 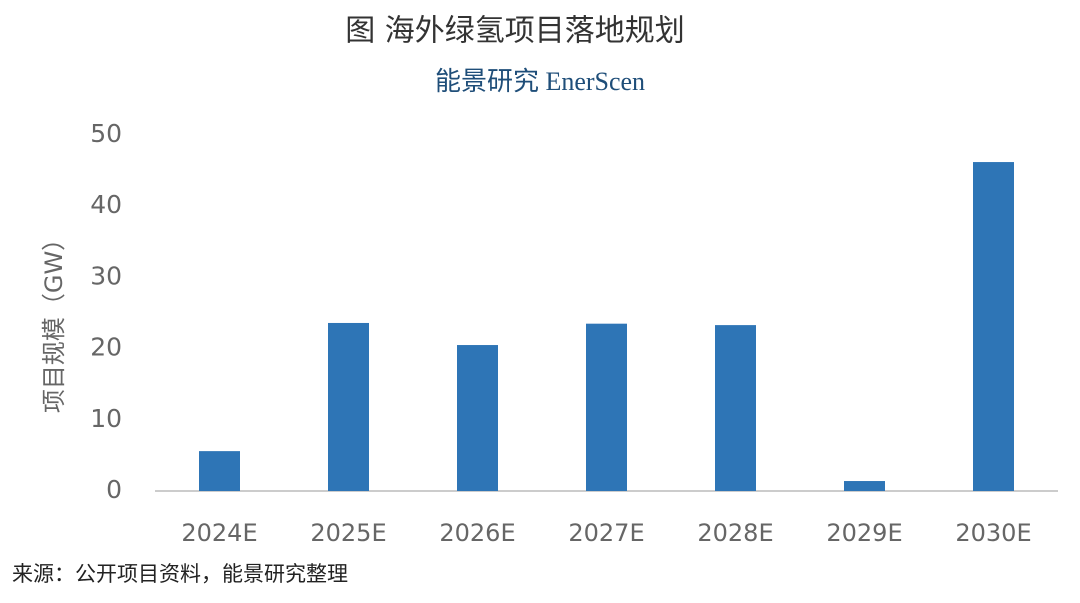 What do you see at coordinates (348, 533) in the screenshot?
I see `x-tick-label: 2025E` at bounding box center [348, 533].